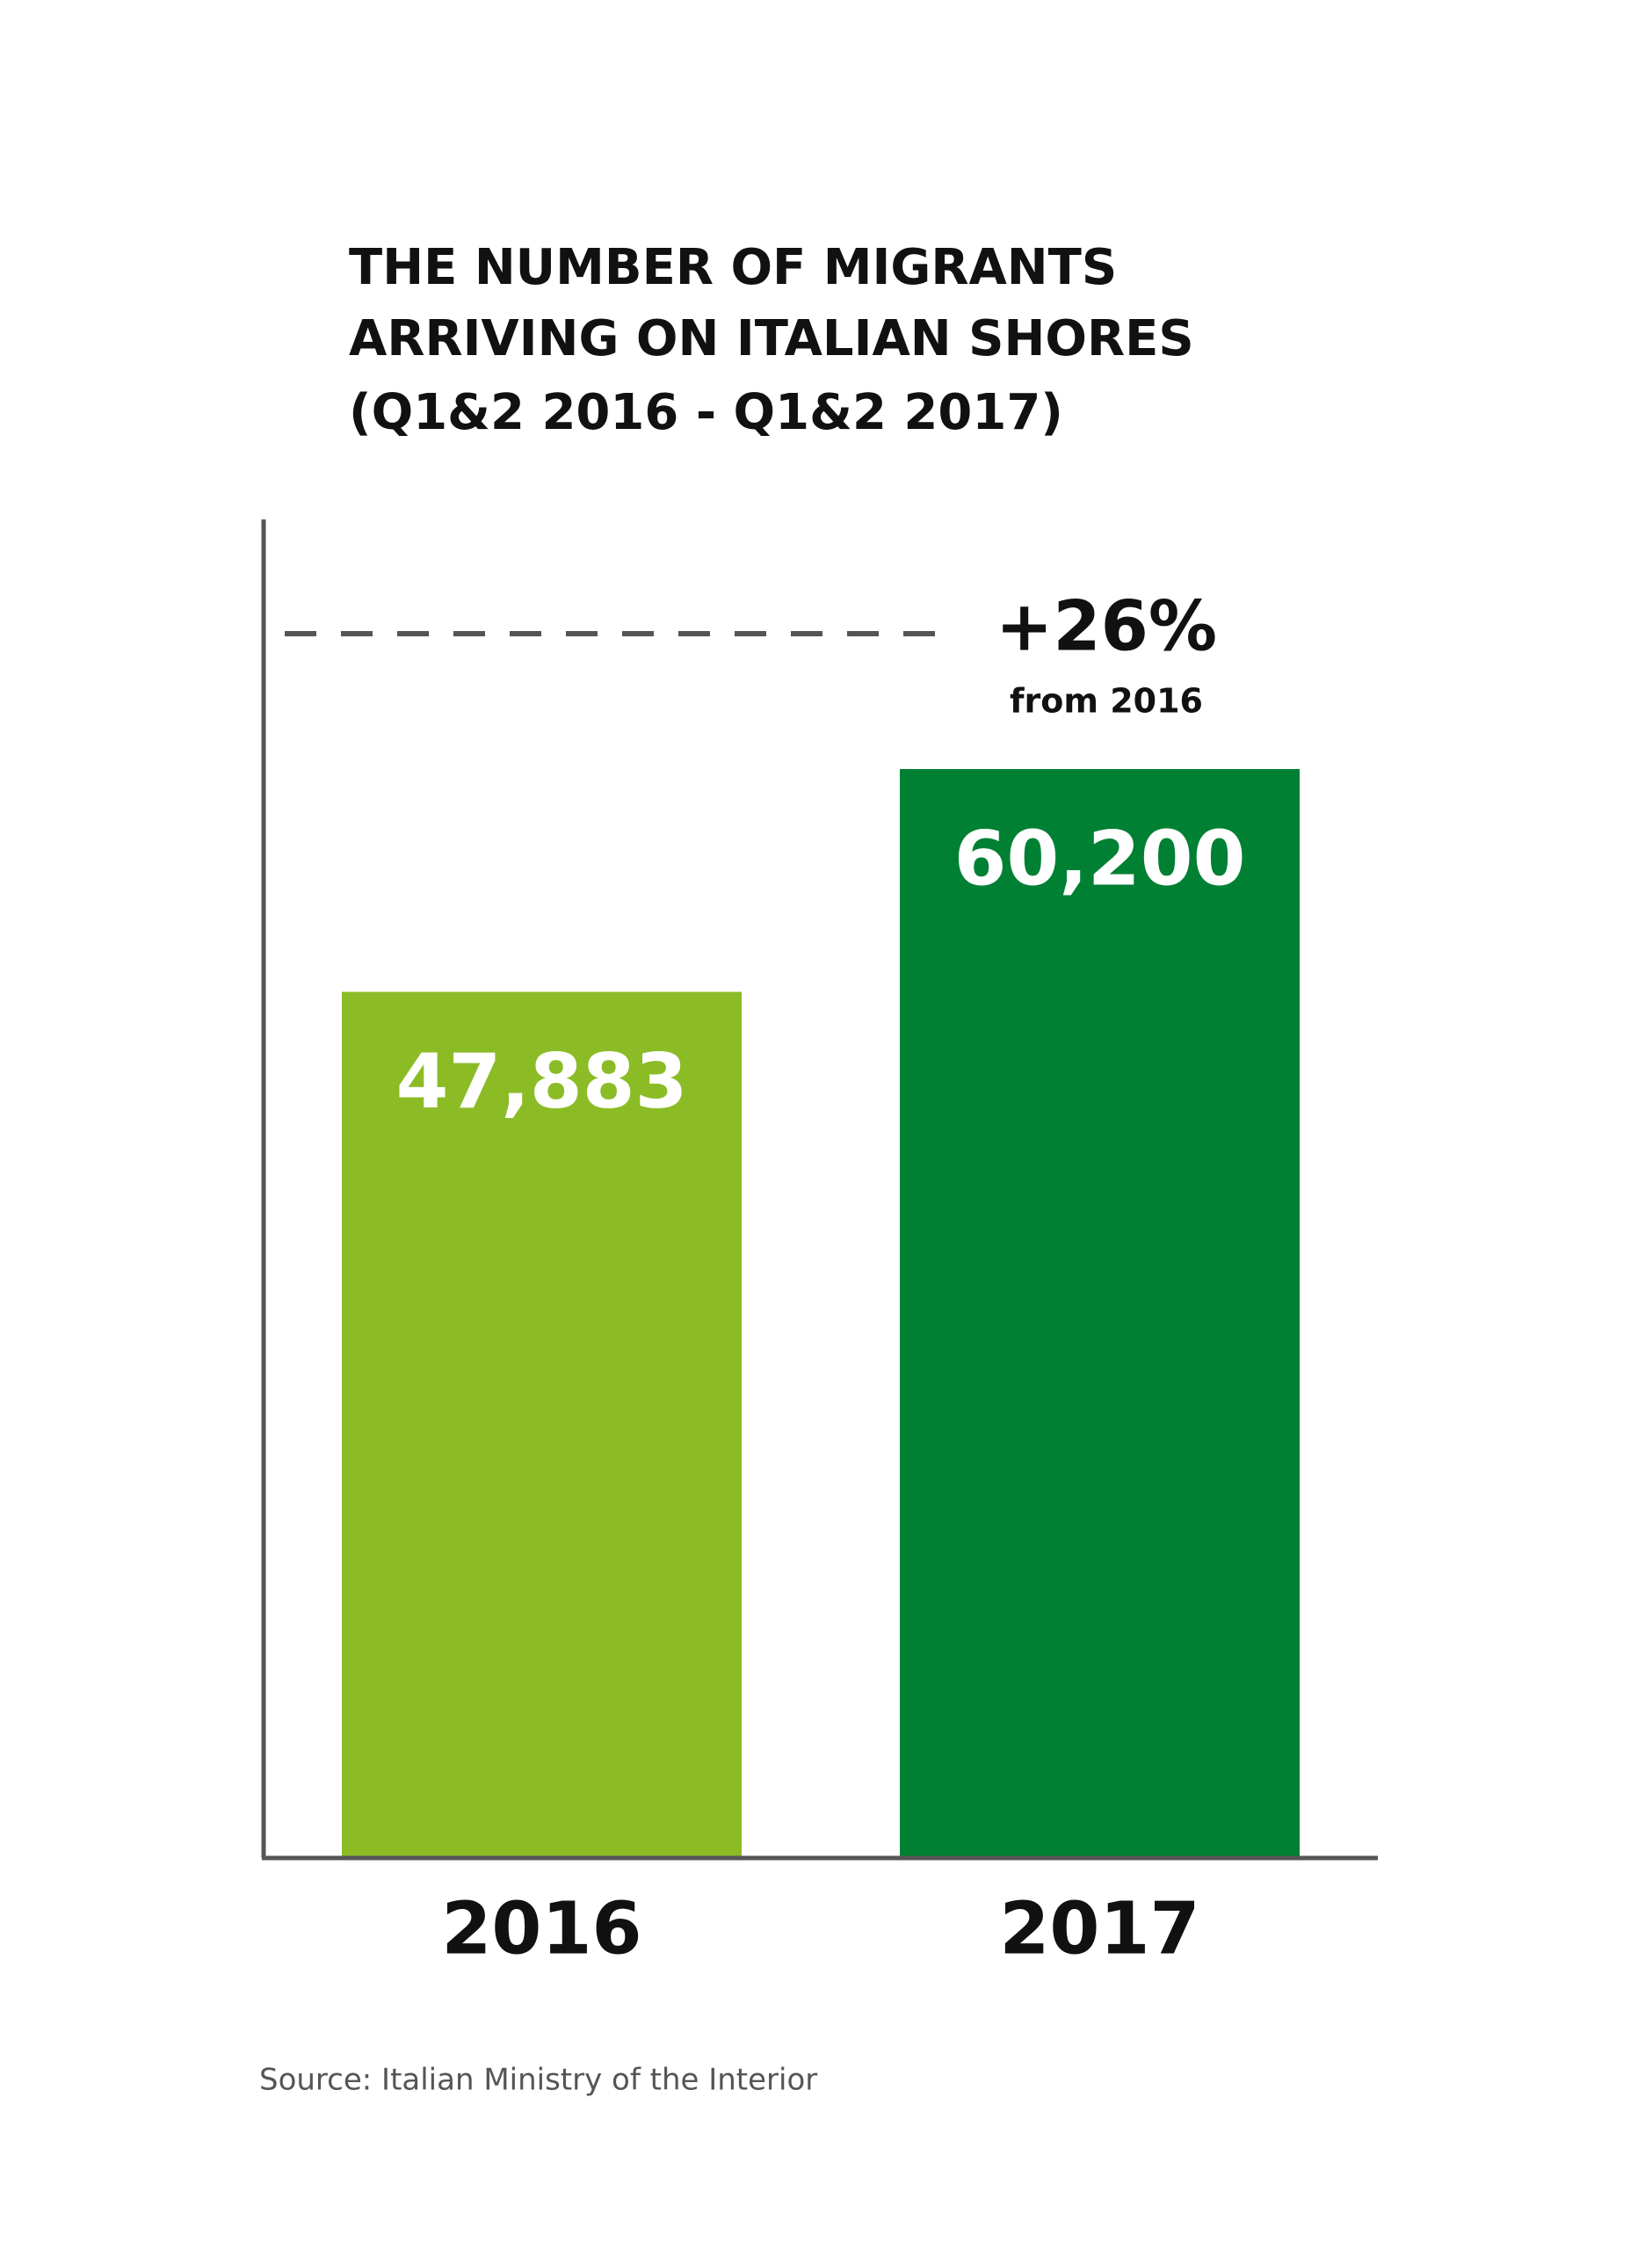 The height and width of the screenshot is (2250, 1652). I want to click on chart-title: THE NUMBER OF MIGRANTS, so click(733, 267).